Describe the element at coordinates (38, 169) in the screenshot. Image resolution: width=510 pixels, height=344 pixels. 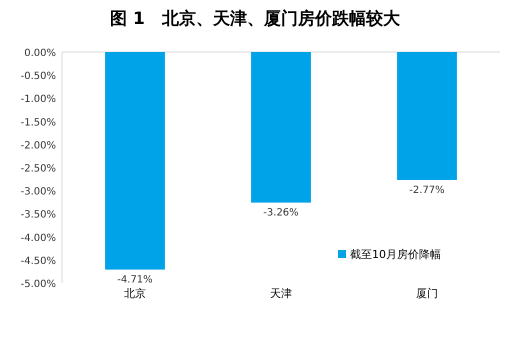
I see `y-tick-label: -2.50%` at that location.